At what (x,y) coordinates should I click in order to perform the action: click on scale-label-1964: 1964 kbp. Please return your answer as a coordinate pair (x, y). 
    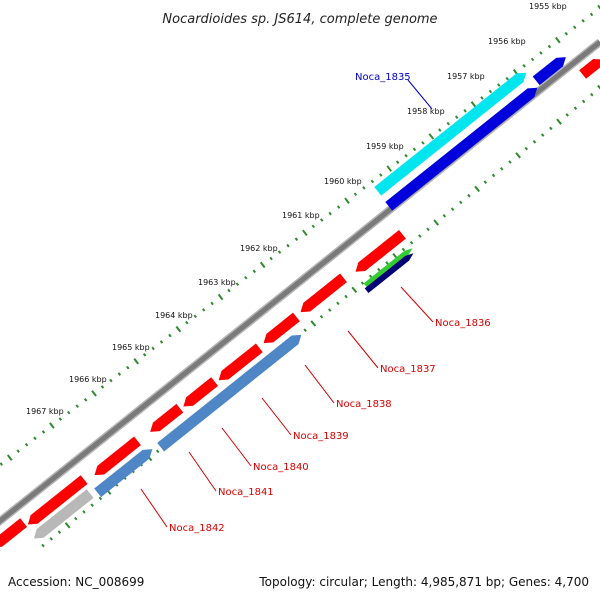
    Looking at the image, I should click on (174, 315).